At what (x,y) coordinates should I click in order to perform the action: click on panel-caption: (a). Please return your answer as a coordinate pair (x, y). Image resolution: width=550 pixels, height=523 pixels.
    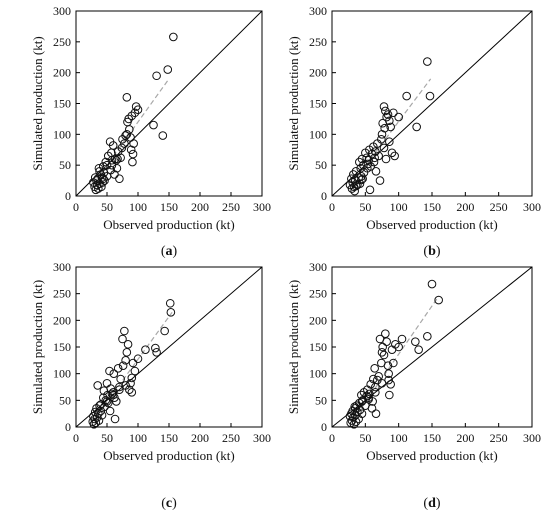
    Looking at the image, I should click on (169, 251).